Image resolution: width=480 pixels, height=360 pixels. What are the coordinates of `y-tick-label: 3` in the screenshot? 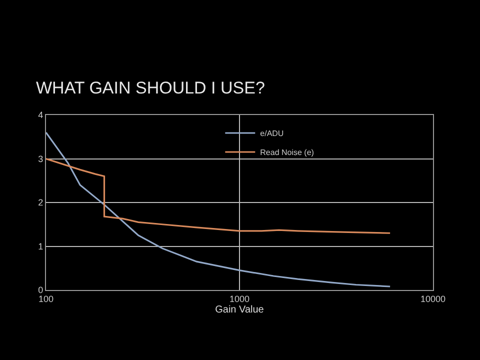 It's located at (41, 159).